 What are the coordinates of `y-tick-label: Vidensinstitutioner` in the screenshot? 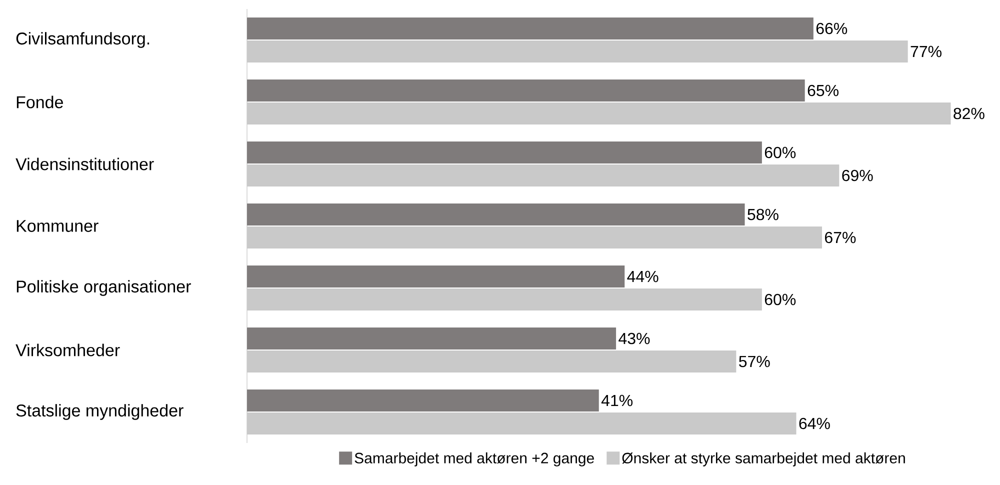 It's located at (85, 164).